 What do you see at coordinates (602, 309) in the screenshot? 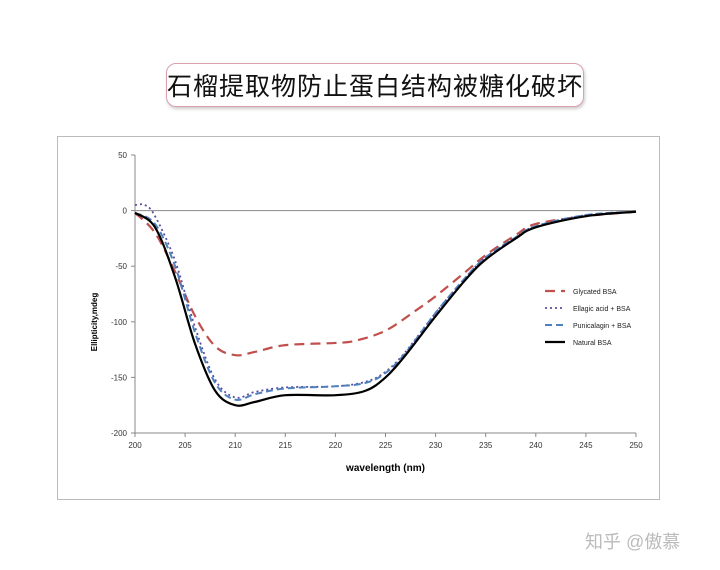
I see `legend-label: Ellagic acid + BSA` at bounding box center [602, 309].